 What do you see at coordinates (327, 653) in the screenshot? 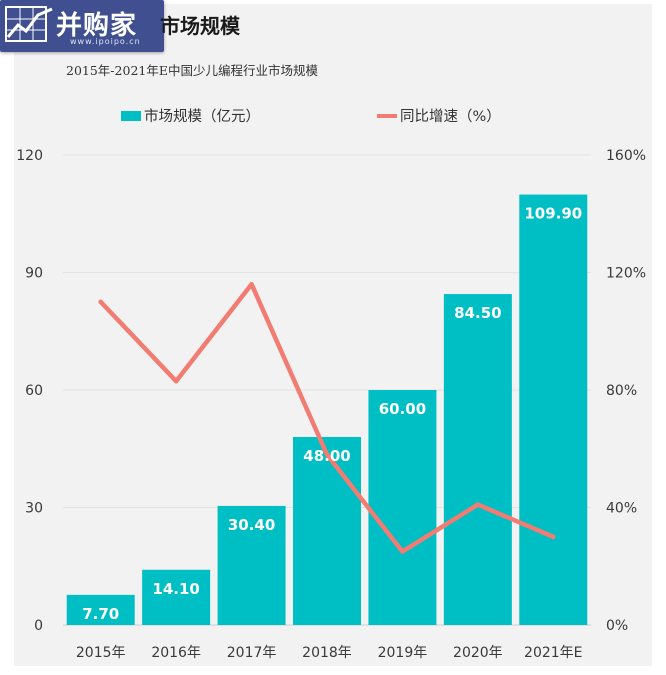
I see `x-tick-label: 2018年` at bounding box center [327, 653].